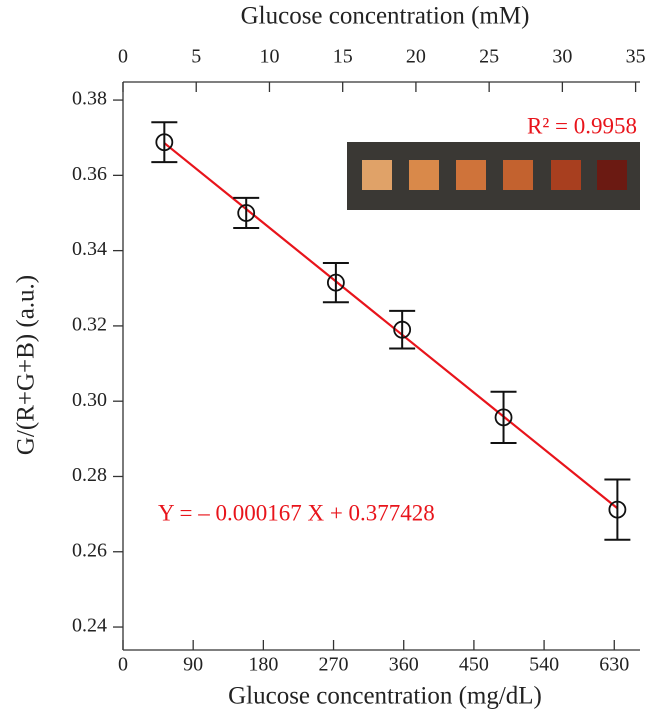  Describe the element at coordinates (89, 325) in the screenshot. I see `y-tick-label: 0.32` at that location.